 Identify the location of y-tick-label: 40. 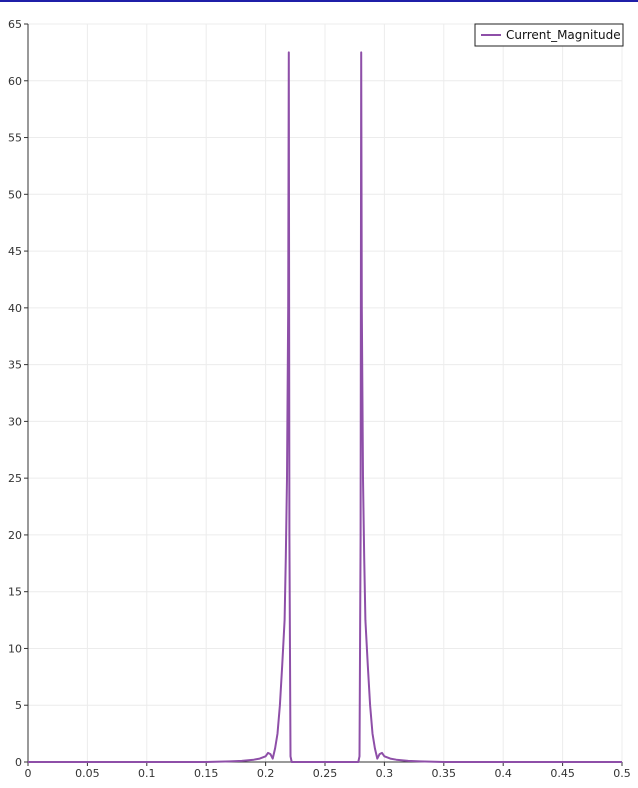
(15, 308).